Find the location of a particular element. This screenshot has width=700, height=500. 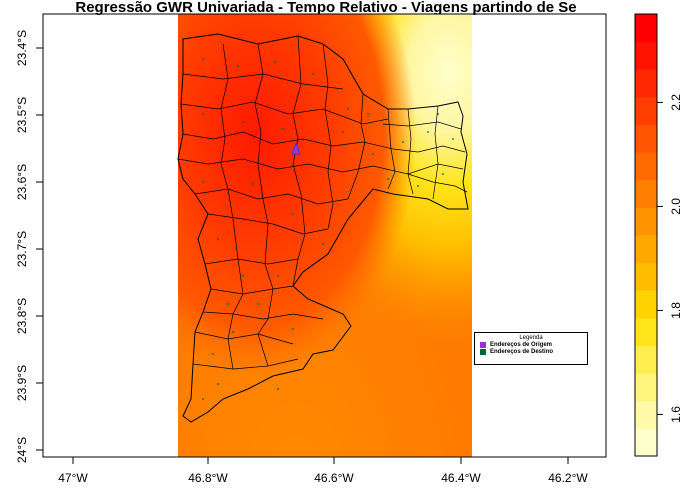

y-tick-label: 23.5°S is located at coordinates (22, 115).